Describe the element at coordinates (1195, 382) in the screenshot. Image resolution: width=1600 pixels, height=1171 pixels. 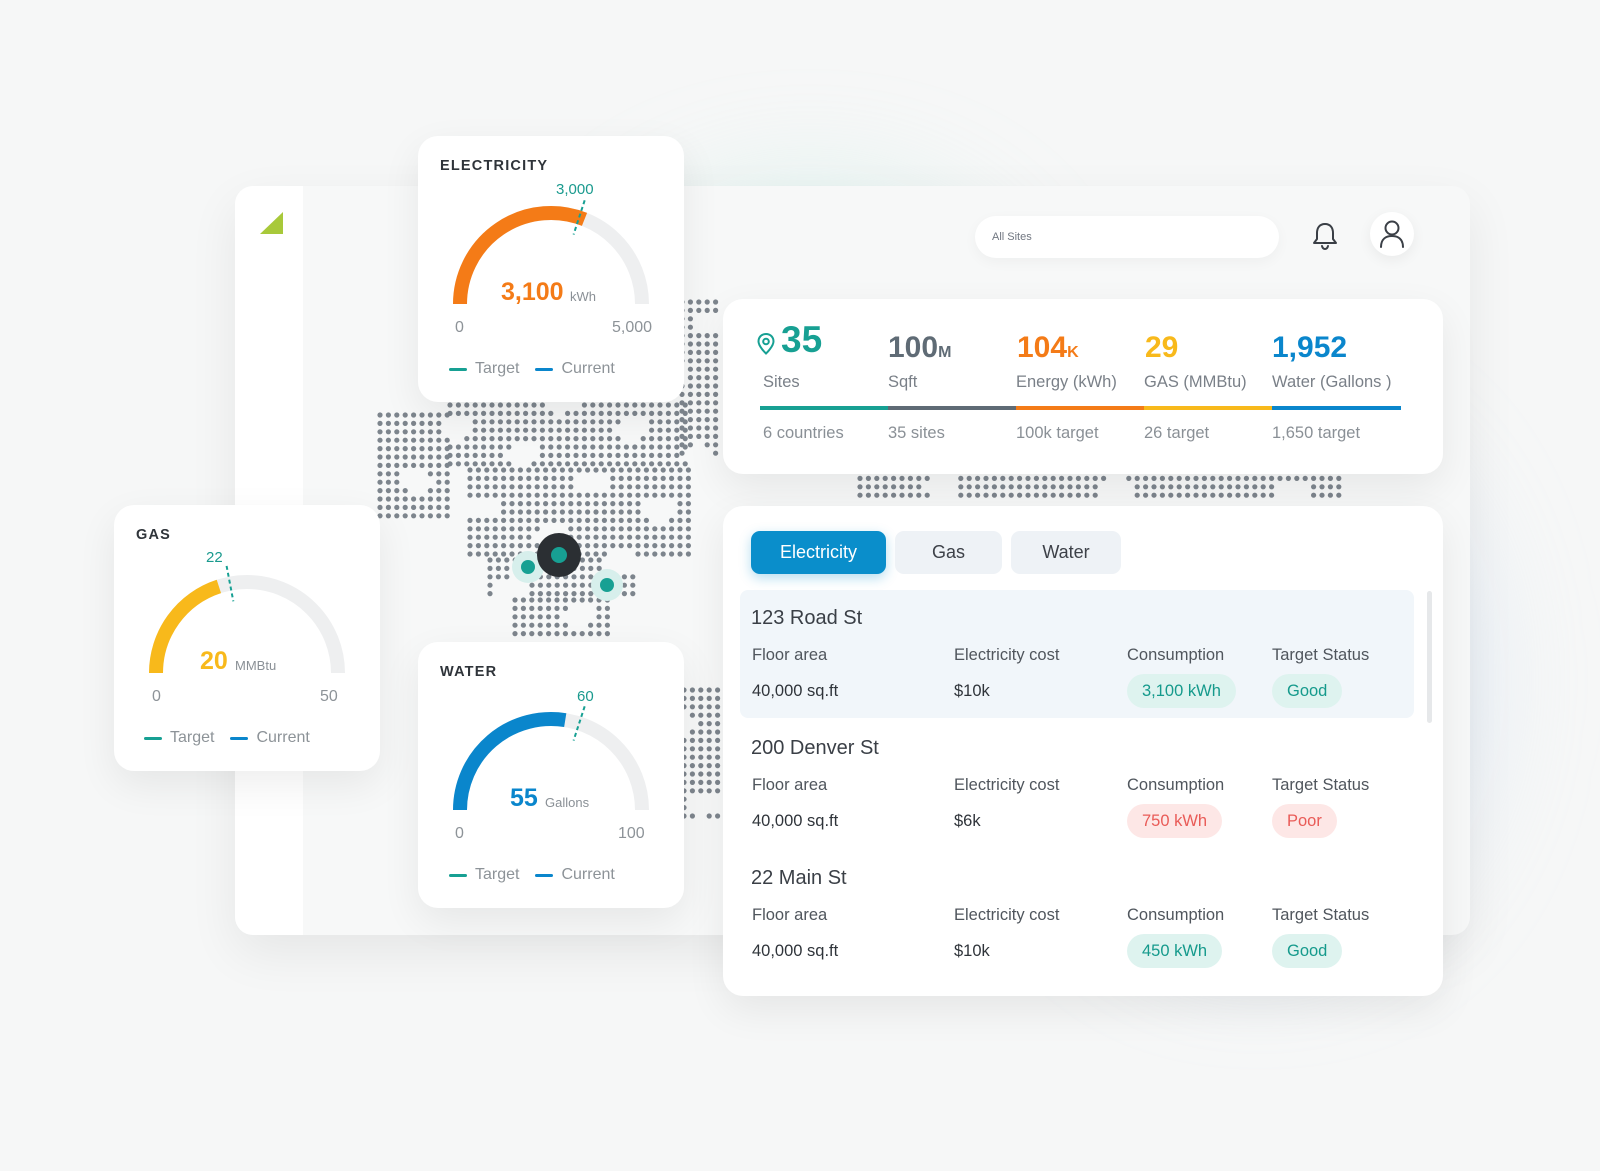
I see `stat-gas-label: GAS (MMBtu)` at that location.